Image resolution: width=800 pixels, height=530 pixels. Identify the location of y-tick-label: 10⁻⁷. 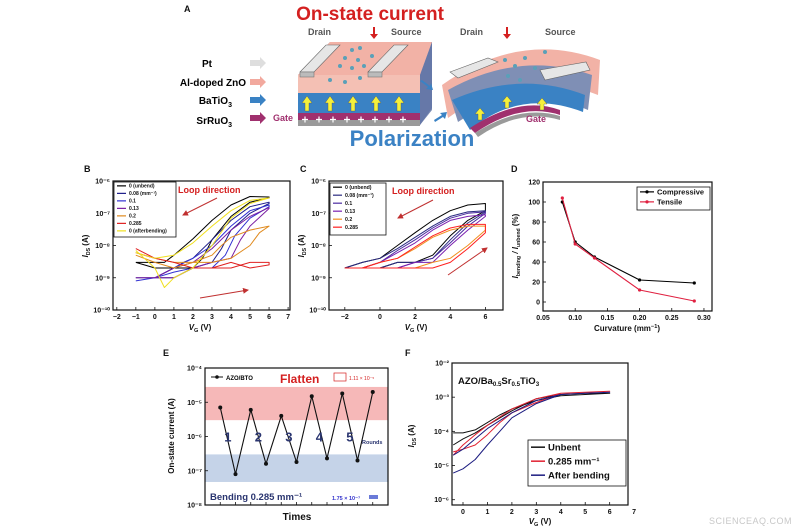
(195, 471).